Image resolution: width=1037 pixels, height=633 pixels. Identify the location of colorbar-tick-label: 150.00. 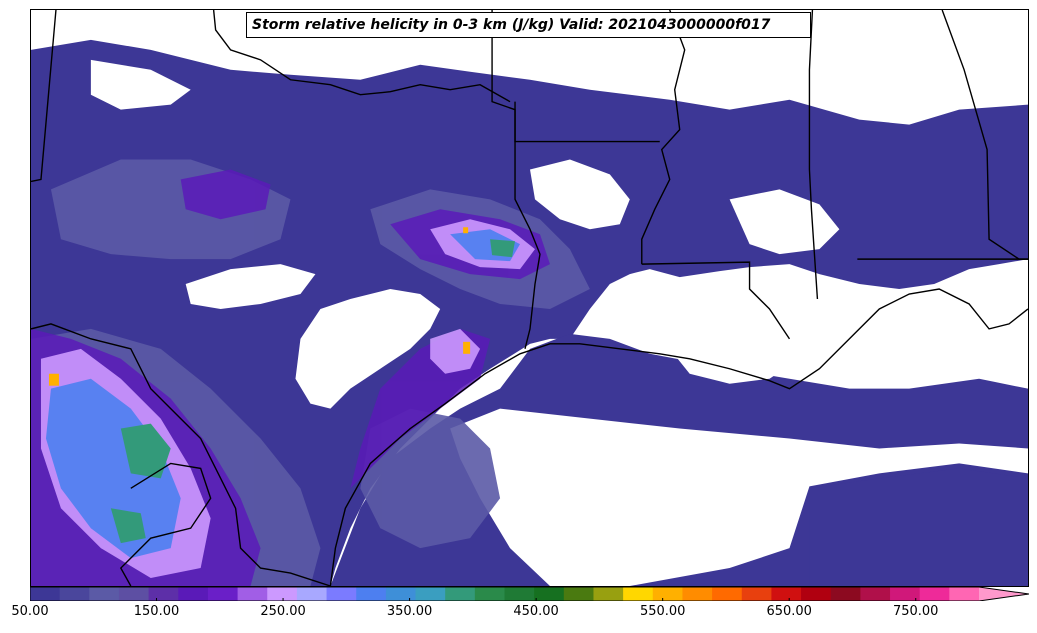
(156, 611).